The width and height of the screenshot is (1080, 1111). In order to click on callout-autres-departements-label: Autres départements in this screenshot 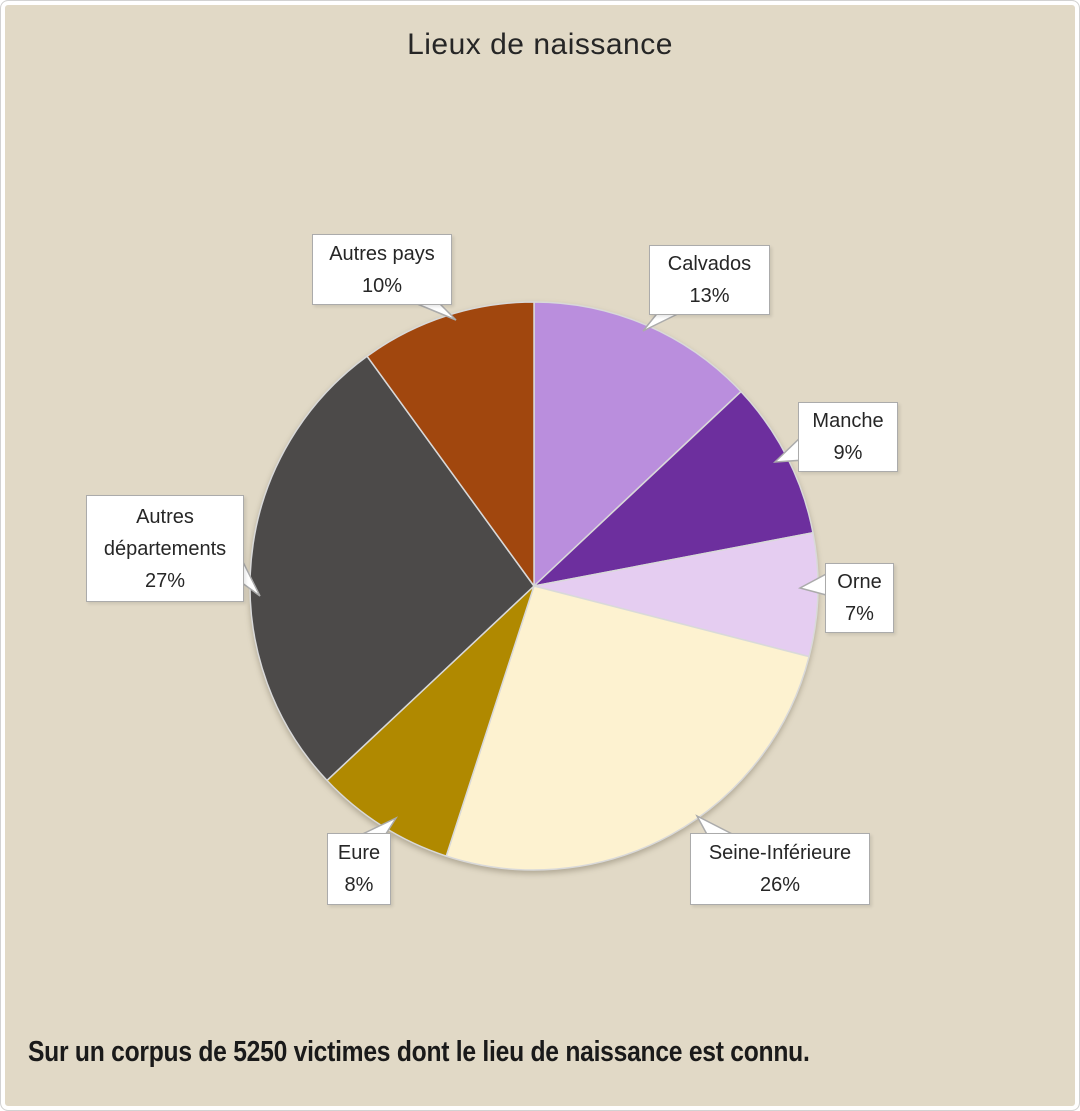, I will do `click(165, 532)`.